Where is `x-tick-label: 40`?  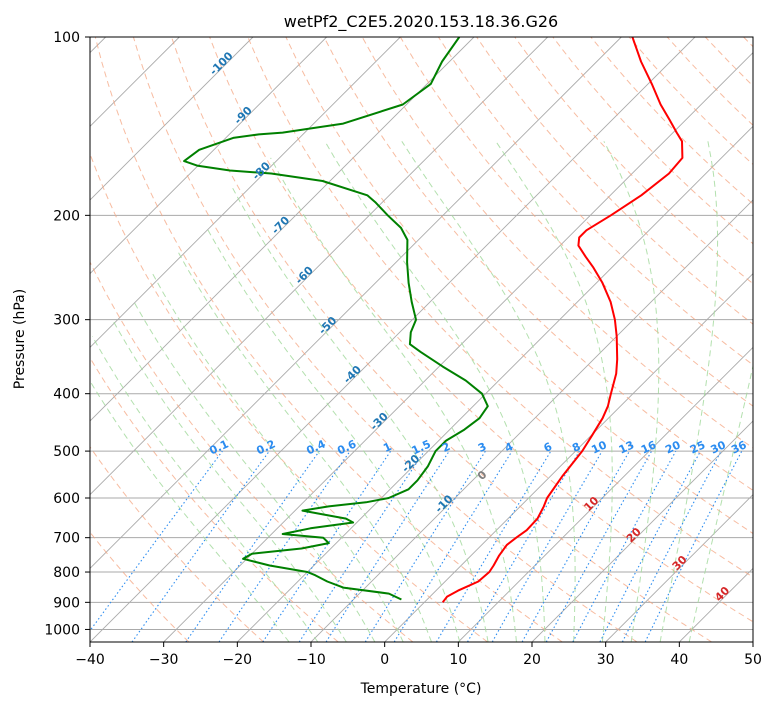 x-tick-label: 40 is located at coordinates (679, 660).